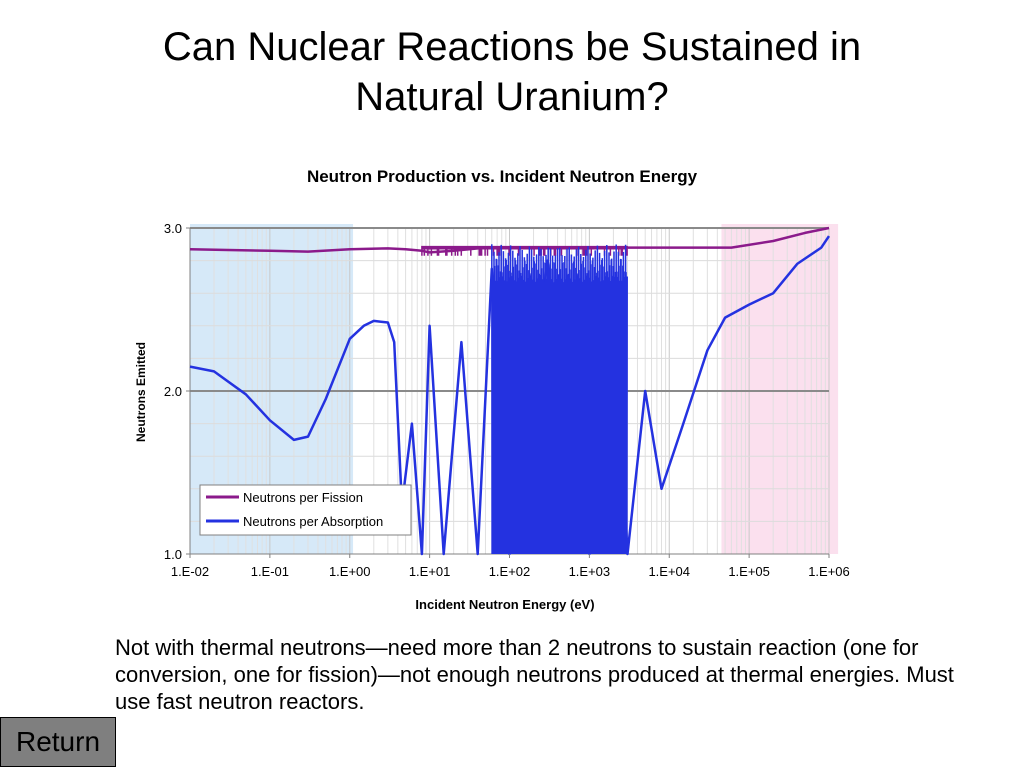  Describe the element at coordinates (313, 521) in the screenshot. I see `legend-label-absorption: Neutrons per Absorption` at that location.